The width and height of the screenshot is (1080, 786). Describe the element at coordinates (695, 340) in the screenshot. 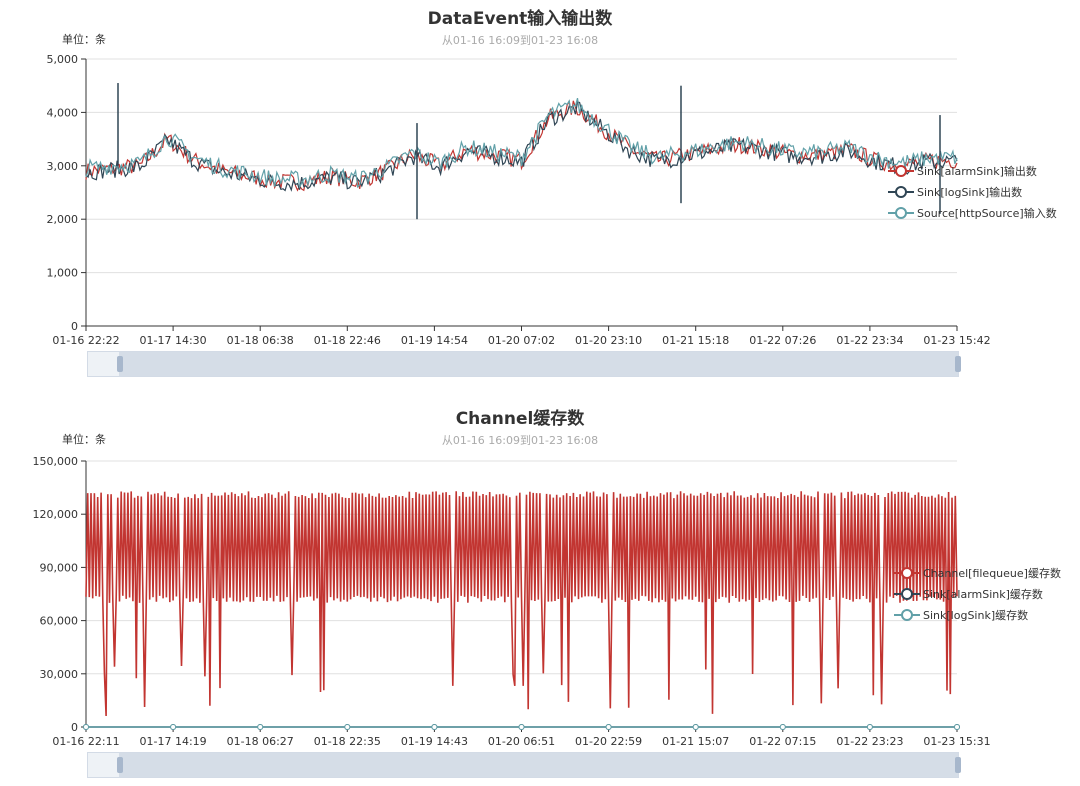

I see `x-tick-label: 01-21 15:18` at that location.